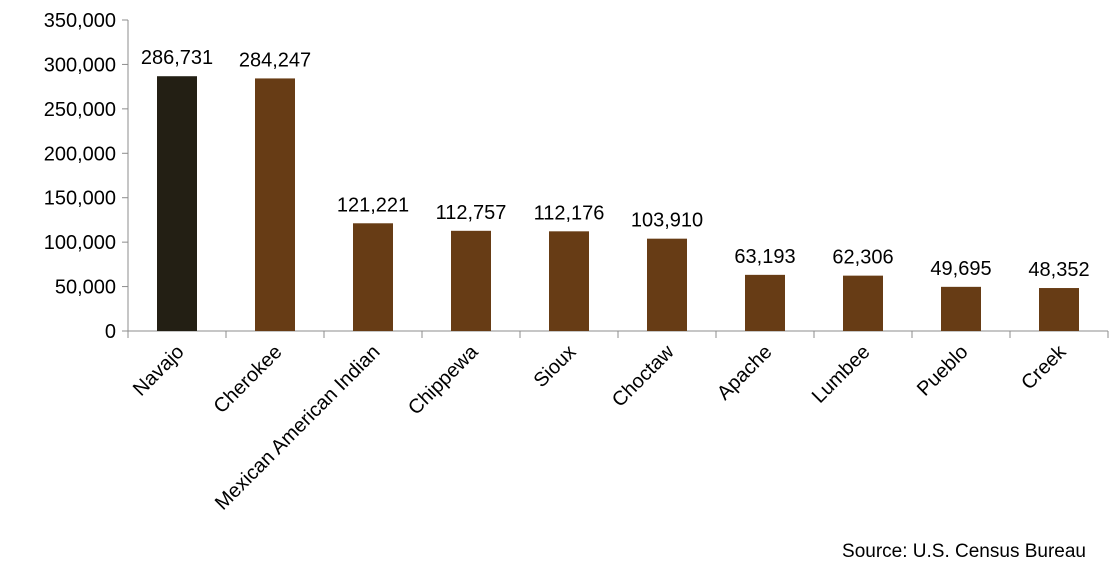 The width and height of the screenshot is (1116, 569). Describe the element at coordinates (110, 332) in the screenshot. I see `y-tick-label: 0` at that location.